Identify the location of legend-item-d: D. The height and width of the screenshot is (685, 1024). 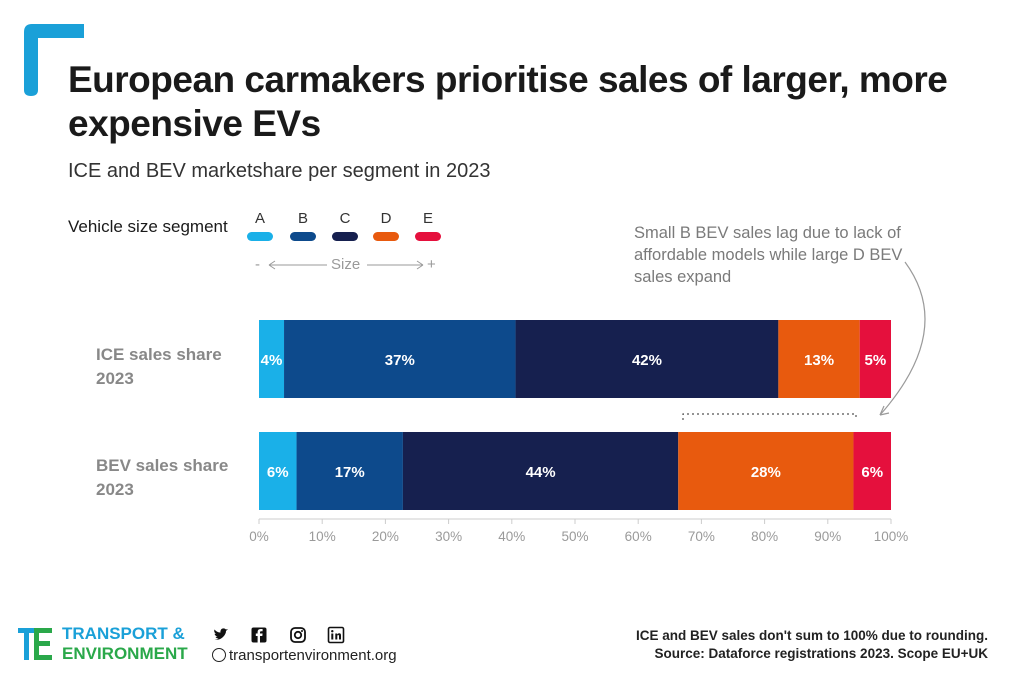
(386, 225).